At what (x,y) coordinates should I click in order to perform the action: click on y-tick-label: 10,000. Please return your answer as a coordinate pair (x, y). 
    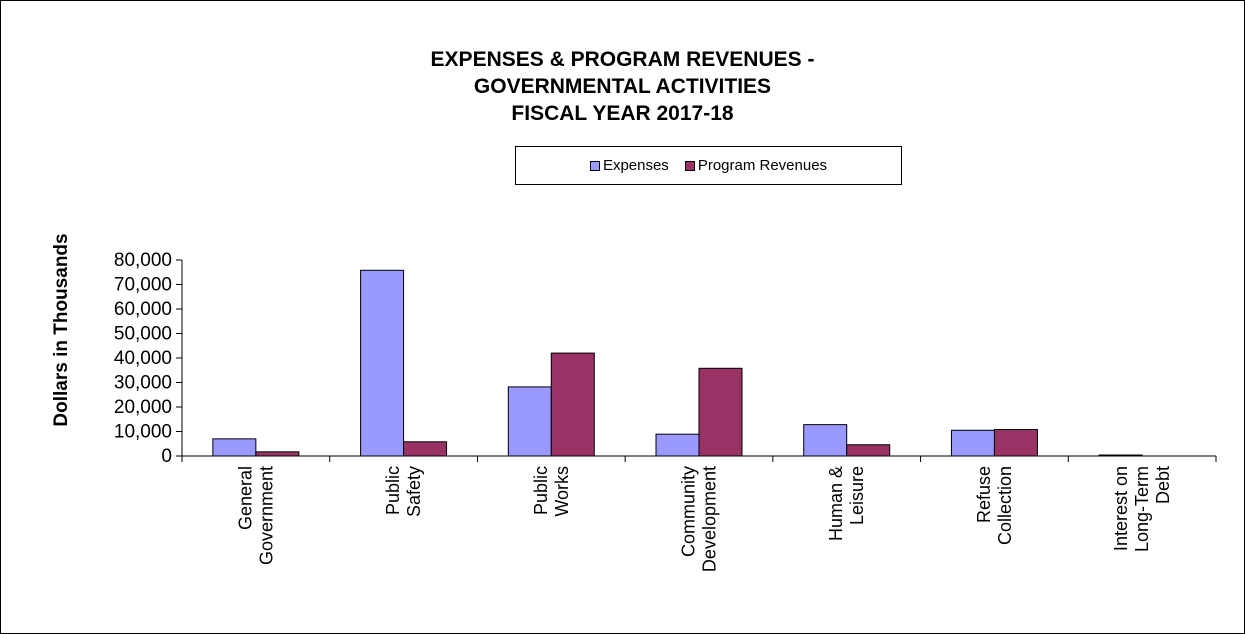
    Looking at the image, I should click on (143, 432).